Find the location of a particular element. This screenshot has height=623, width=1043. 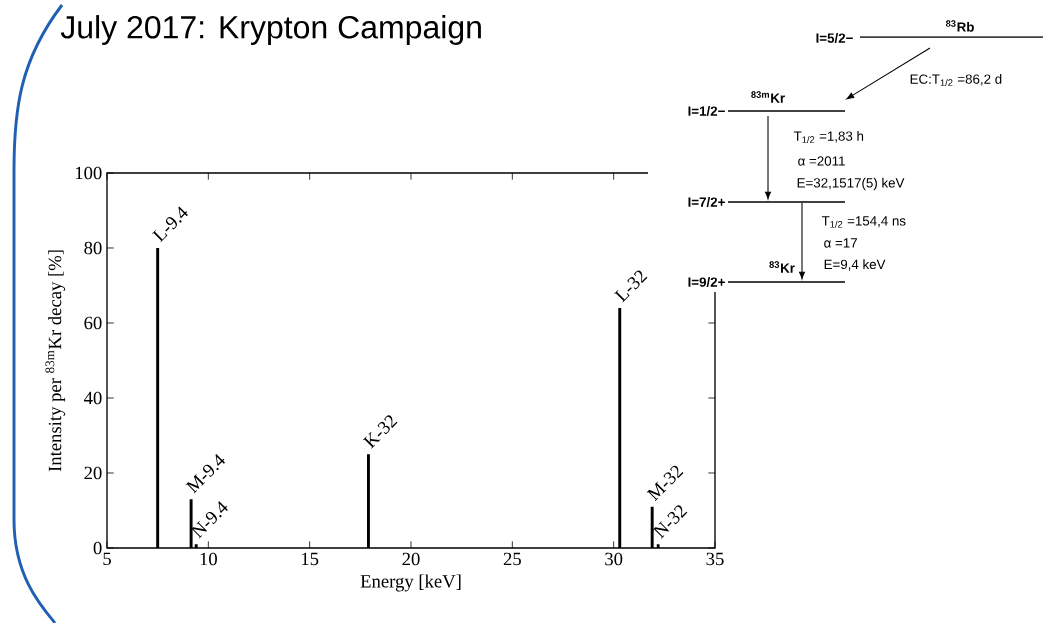

x-tick-label: 35 is located at coordinates (715, 559).